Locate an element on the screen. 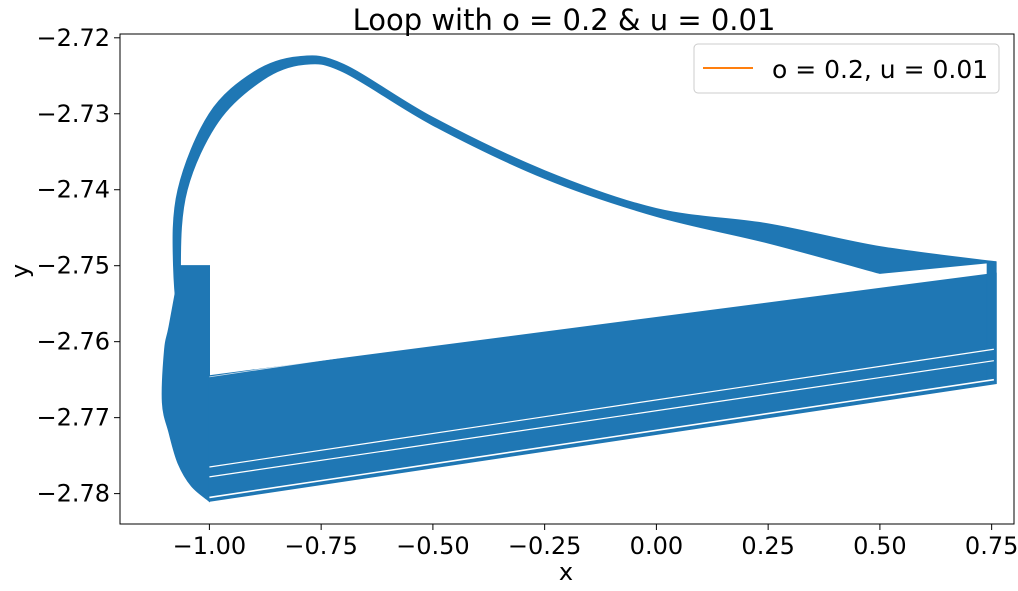 The image size is (1018, 591). x-tick-label: 0.75 is located at coordinates (991, 546).